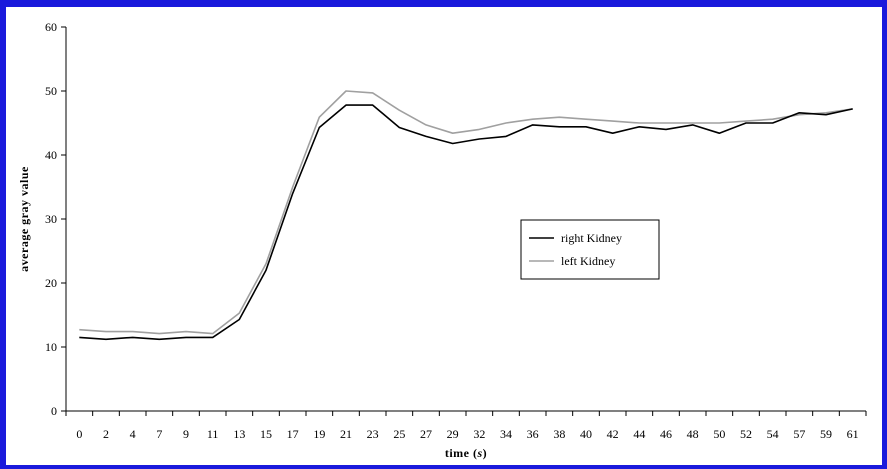 The image size is (887, 469). What do you see at coordinates (159, 434) in the screenshot?
I see `x-tick-label: 7` at bounding box center [159, 434].